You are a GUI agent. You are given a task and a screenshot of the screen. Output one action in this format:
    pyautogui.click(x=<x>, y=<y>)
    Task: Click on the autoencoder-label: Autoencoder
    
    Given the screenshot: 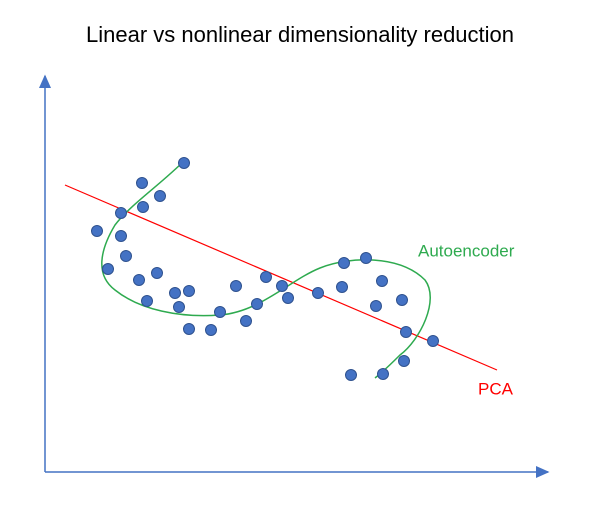 What is the action you would take?
    pyautogui.click(x=466, y=250)
    